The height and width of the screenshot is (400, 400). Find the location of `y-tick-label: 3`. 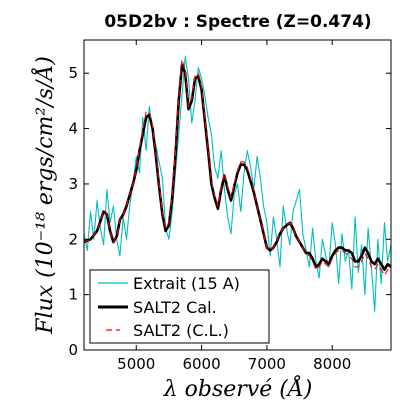

y-tick-label: 3 is located at coordinates (73, 184).